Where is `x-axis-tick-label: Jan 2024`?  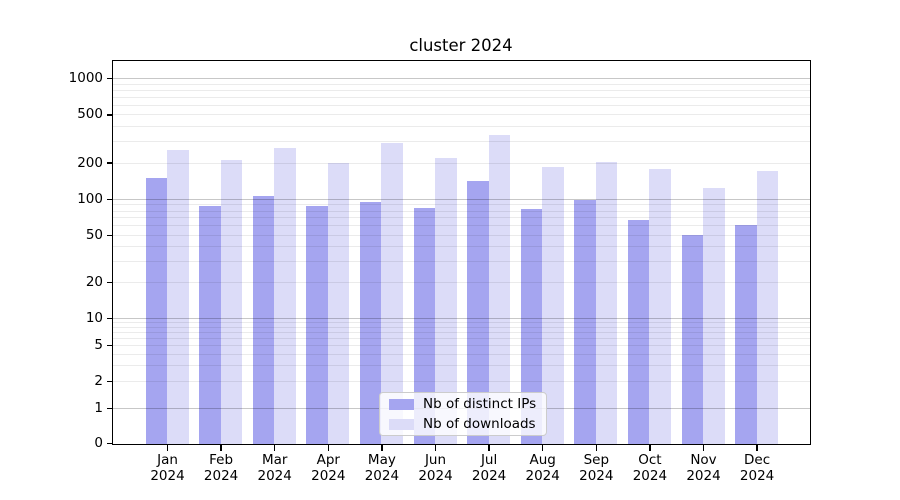 x-axis-tick-label: Jan 2024 is located at coordinates (168, 468).